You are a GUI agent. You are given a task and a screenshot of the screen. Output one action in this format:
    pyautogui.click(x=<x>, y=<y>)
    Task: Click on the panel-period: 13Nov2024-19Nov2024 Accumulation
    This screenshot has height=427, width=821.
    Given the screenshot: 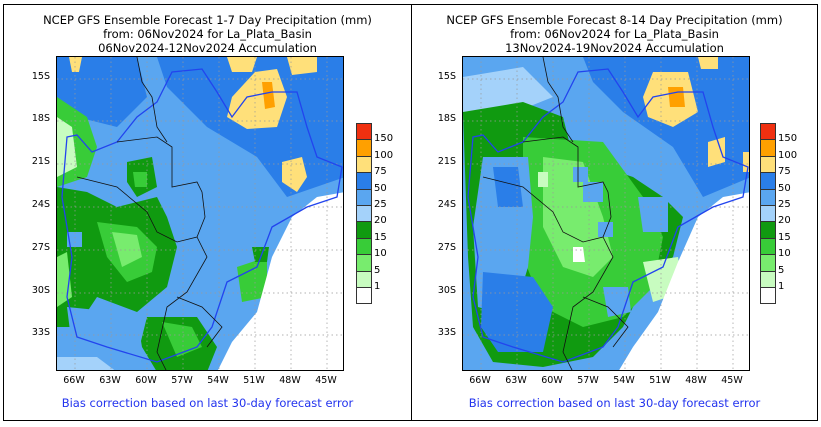 What is the action you would take?
    pyautogui.click(x=614, y=48)
    